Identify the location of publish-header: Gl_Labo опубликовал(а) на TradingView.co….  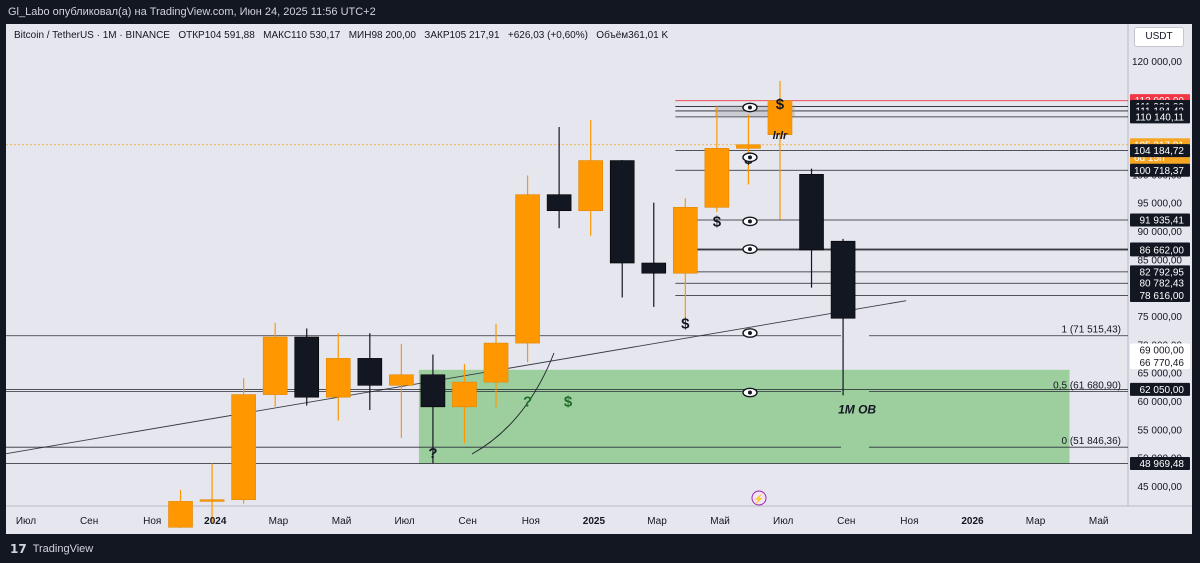
(600, 12).